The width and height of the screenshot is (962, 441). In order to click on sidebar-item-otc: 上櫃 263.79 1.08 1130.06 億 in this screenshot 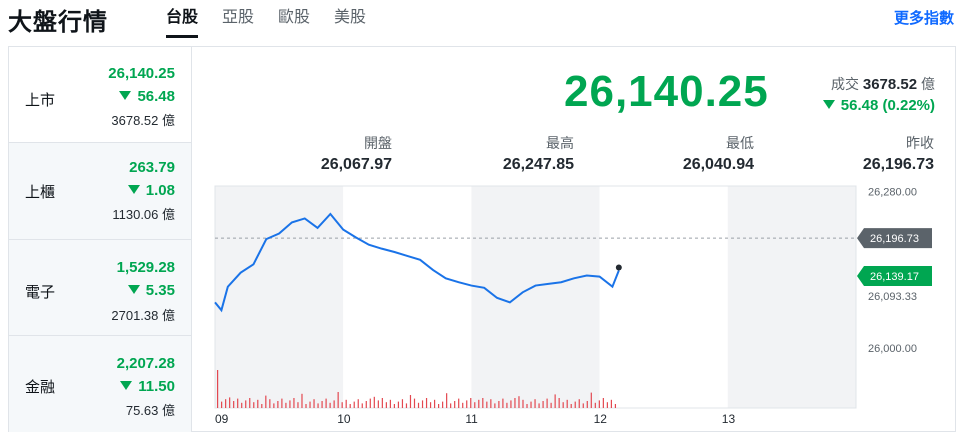, I will do `click(100, 191)`.